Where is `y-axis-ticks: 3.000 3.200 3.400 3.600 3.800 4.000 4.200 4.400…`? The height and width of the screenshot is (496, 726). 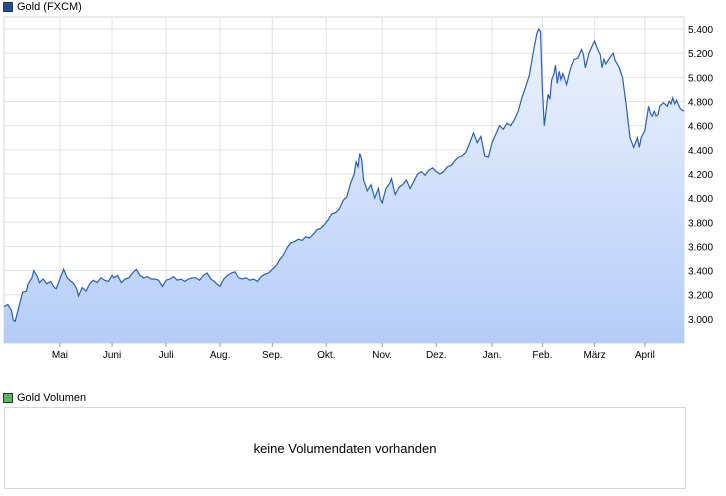
y-axis-ticks: 3.000 3.200 3.400 3.600 3.800 4.000 4.200 4.400… is located at coordinates (700, 175).